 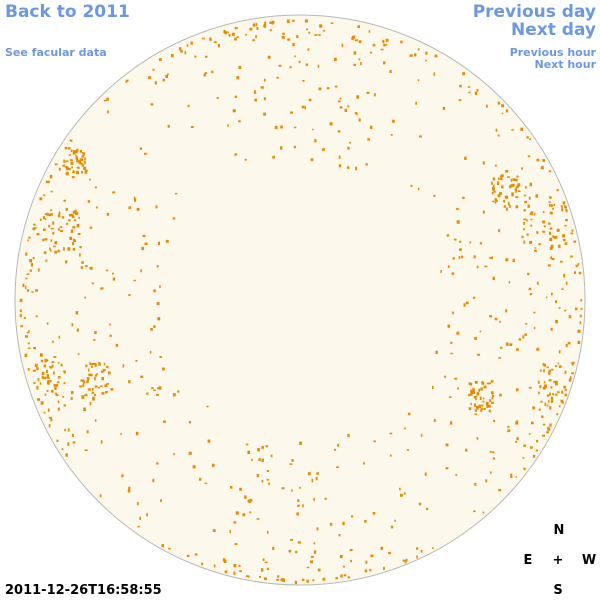 What do you see at coordinates (559, 530) in the screenshot?
I see `compass-north: N` at bounding box center [559, 530].